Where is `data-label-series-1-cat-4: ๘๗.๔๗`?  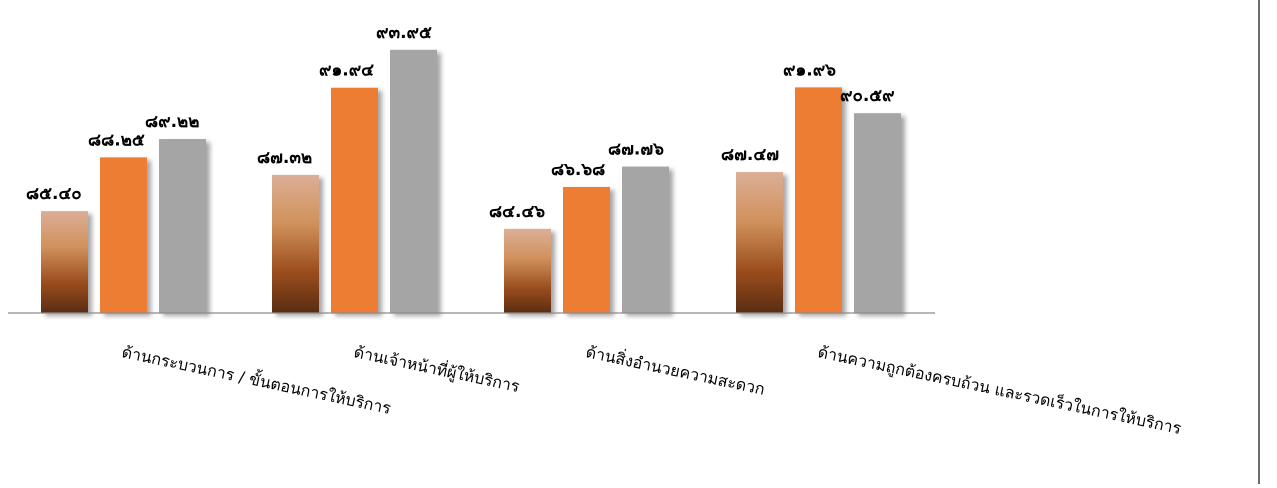 data-label-series-1-cat-4: ๘๗.๔๗ is located at coordinates (750, 155).